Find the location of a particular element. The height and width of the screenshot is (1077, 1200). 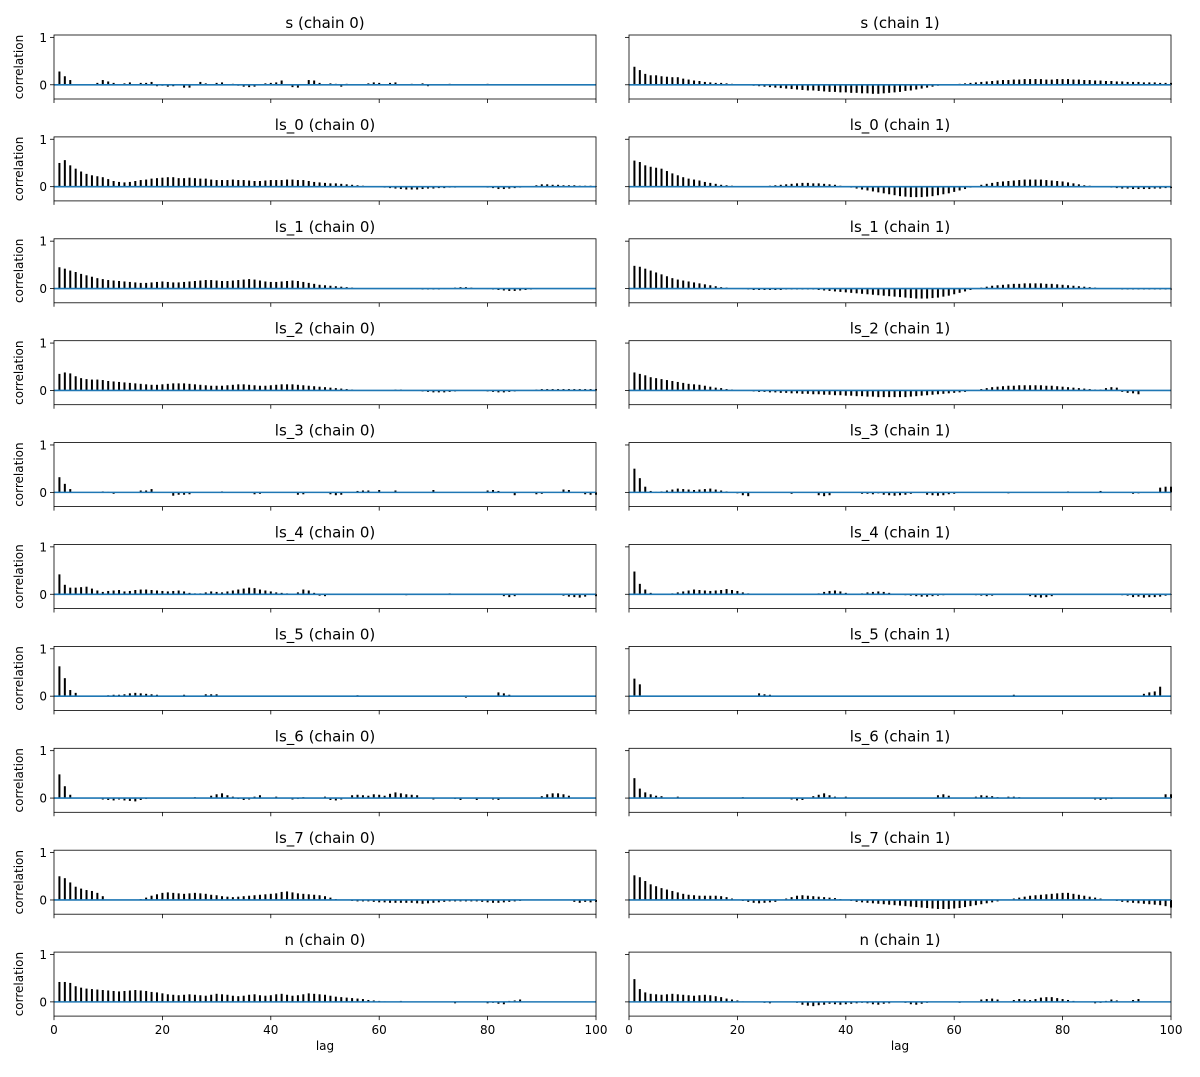

panel-title: ls_2 (chain 0) is located at coordinates (325, 329).